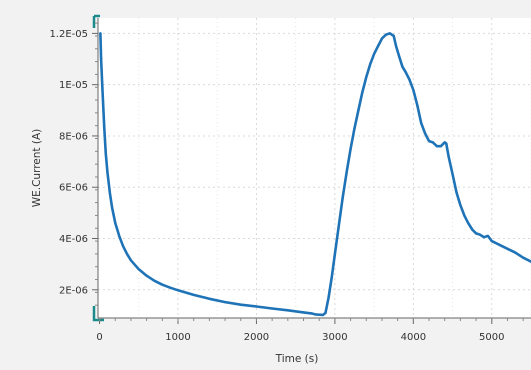 This screenshot has height=370, width=531. I want to click on y-tick-label: 8E-06, so click(73, 136).